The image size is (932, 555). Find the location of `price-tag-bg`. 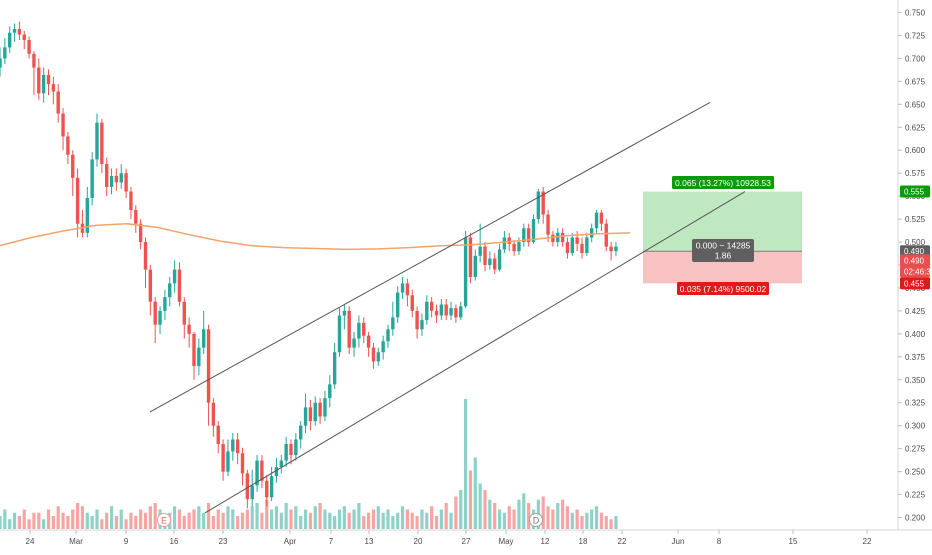

price-tag-bg is located at coordinates (915, 271).